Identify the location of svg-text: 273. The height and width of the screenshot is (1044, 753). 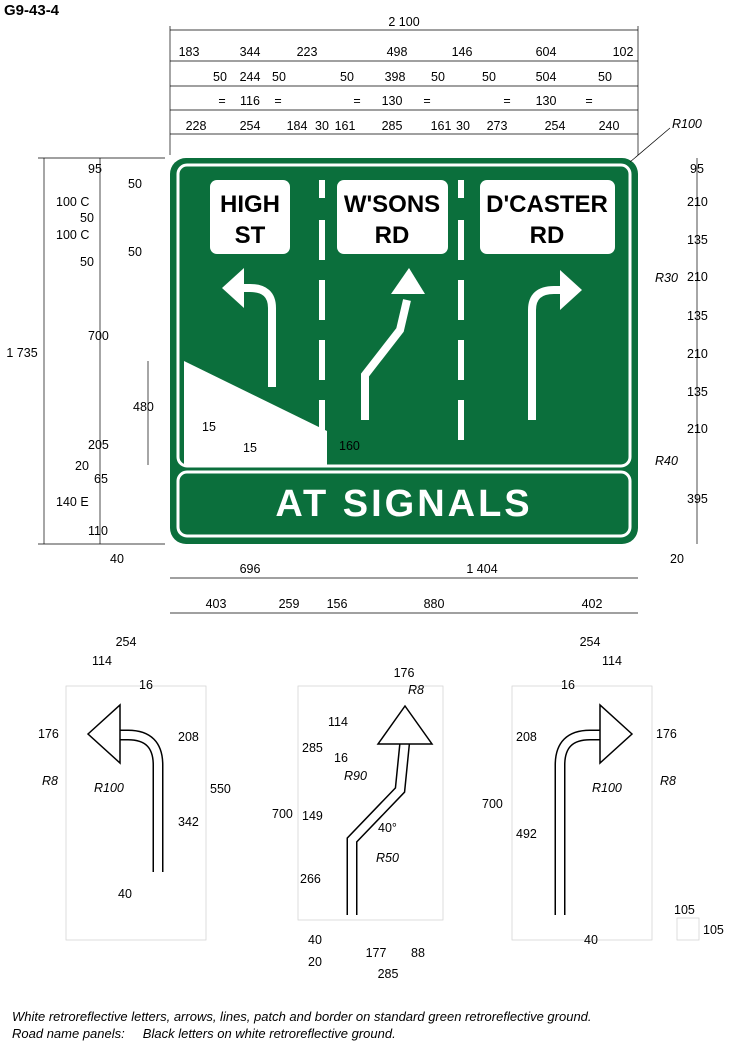
(497, 126).